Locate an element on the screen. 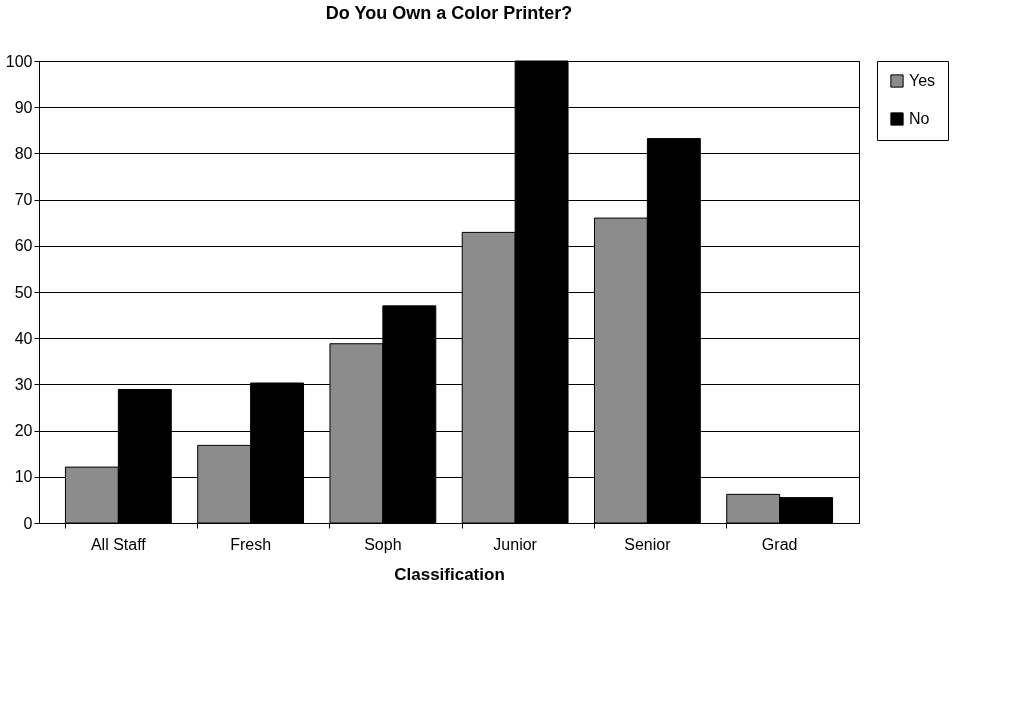 The height and width of the screenshot is (714, 1028). y-tick-label: 20 is located at coordinates (23, 431).